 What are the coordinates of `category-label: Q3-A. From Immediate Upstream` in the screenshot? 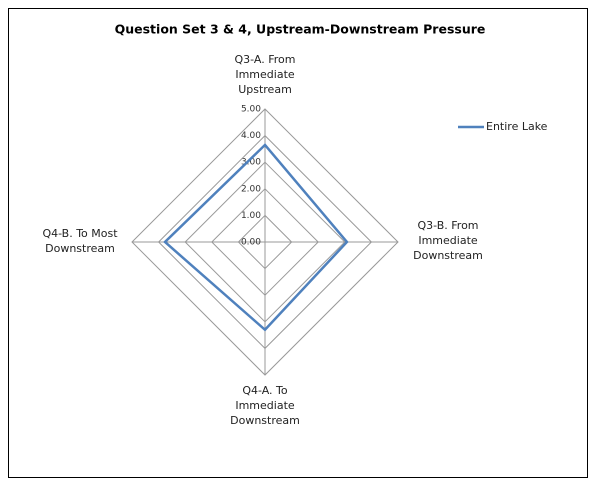 It's located at (265, 74).